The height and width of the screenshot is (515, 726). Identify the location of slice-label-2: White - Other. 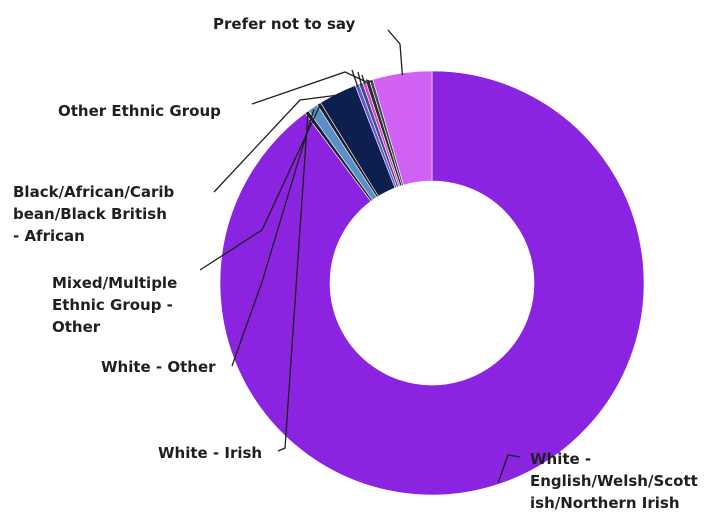
(158, 367).